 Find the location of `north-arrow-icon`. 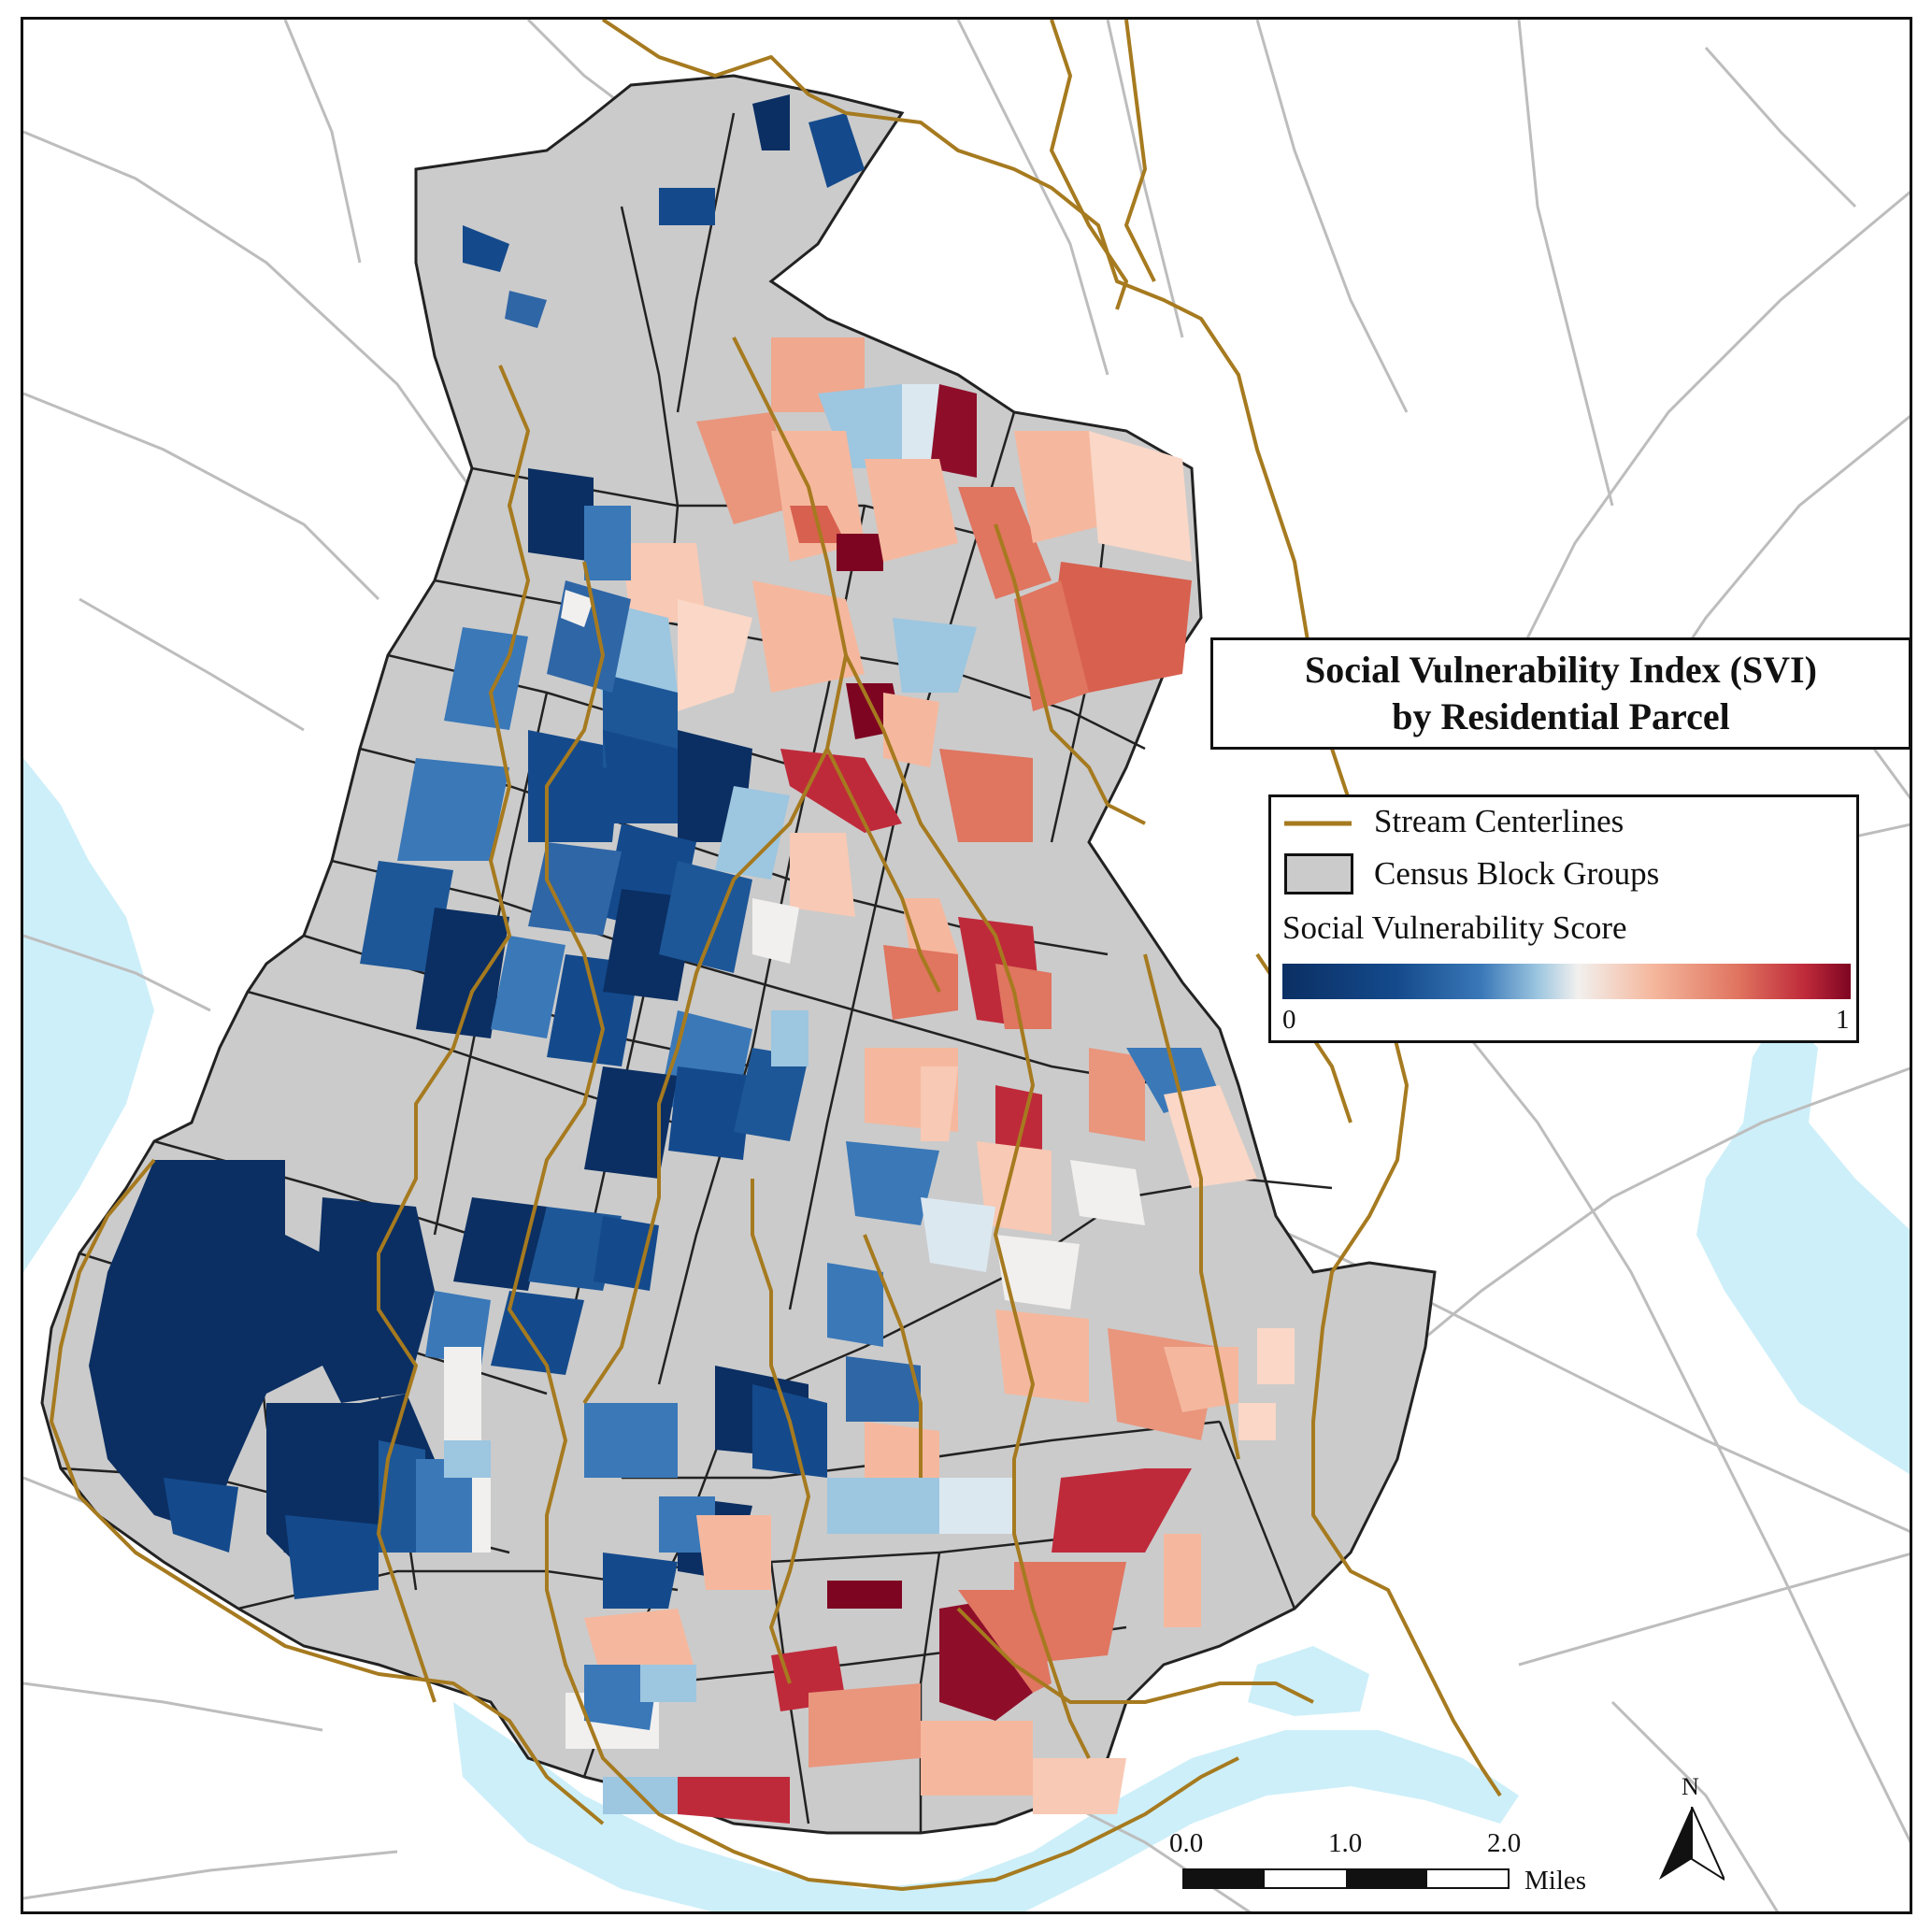

north-arrow-icon is located at coordinates (1691, 1844).